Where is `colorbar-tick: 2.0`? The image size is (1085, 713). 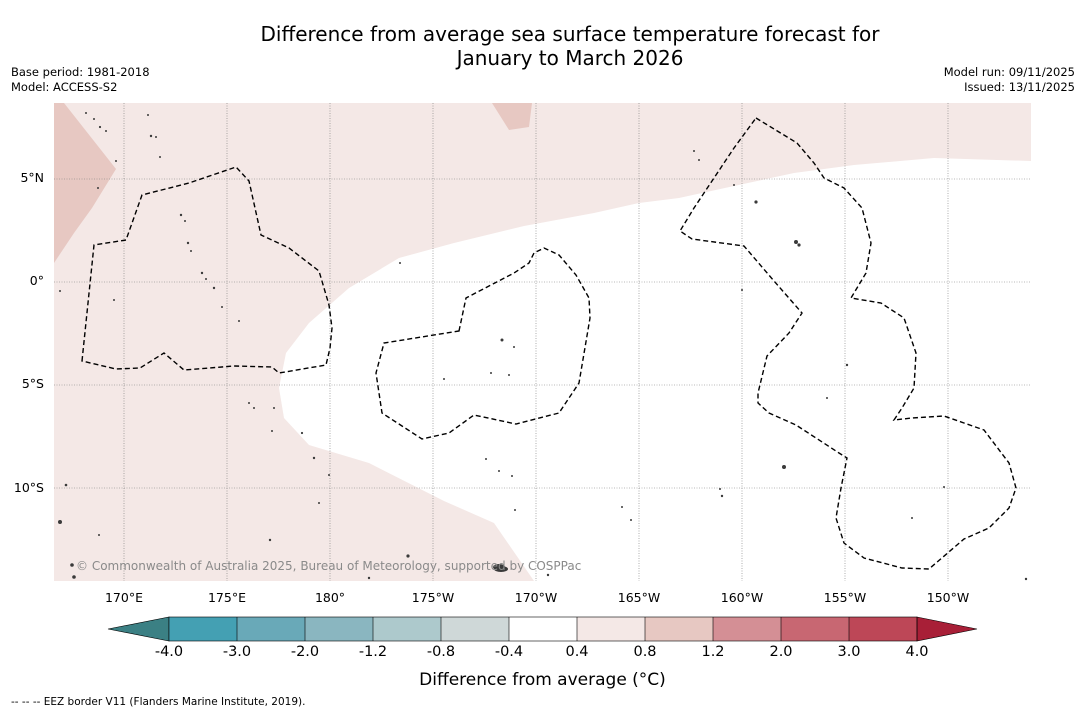 colorbar-tick: 2.0 is located at coordinates (781, 652).